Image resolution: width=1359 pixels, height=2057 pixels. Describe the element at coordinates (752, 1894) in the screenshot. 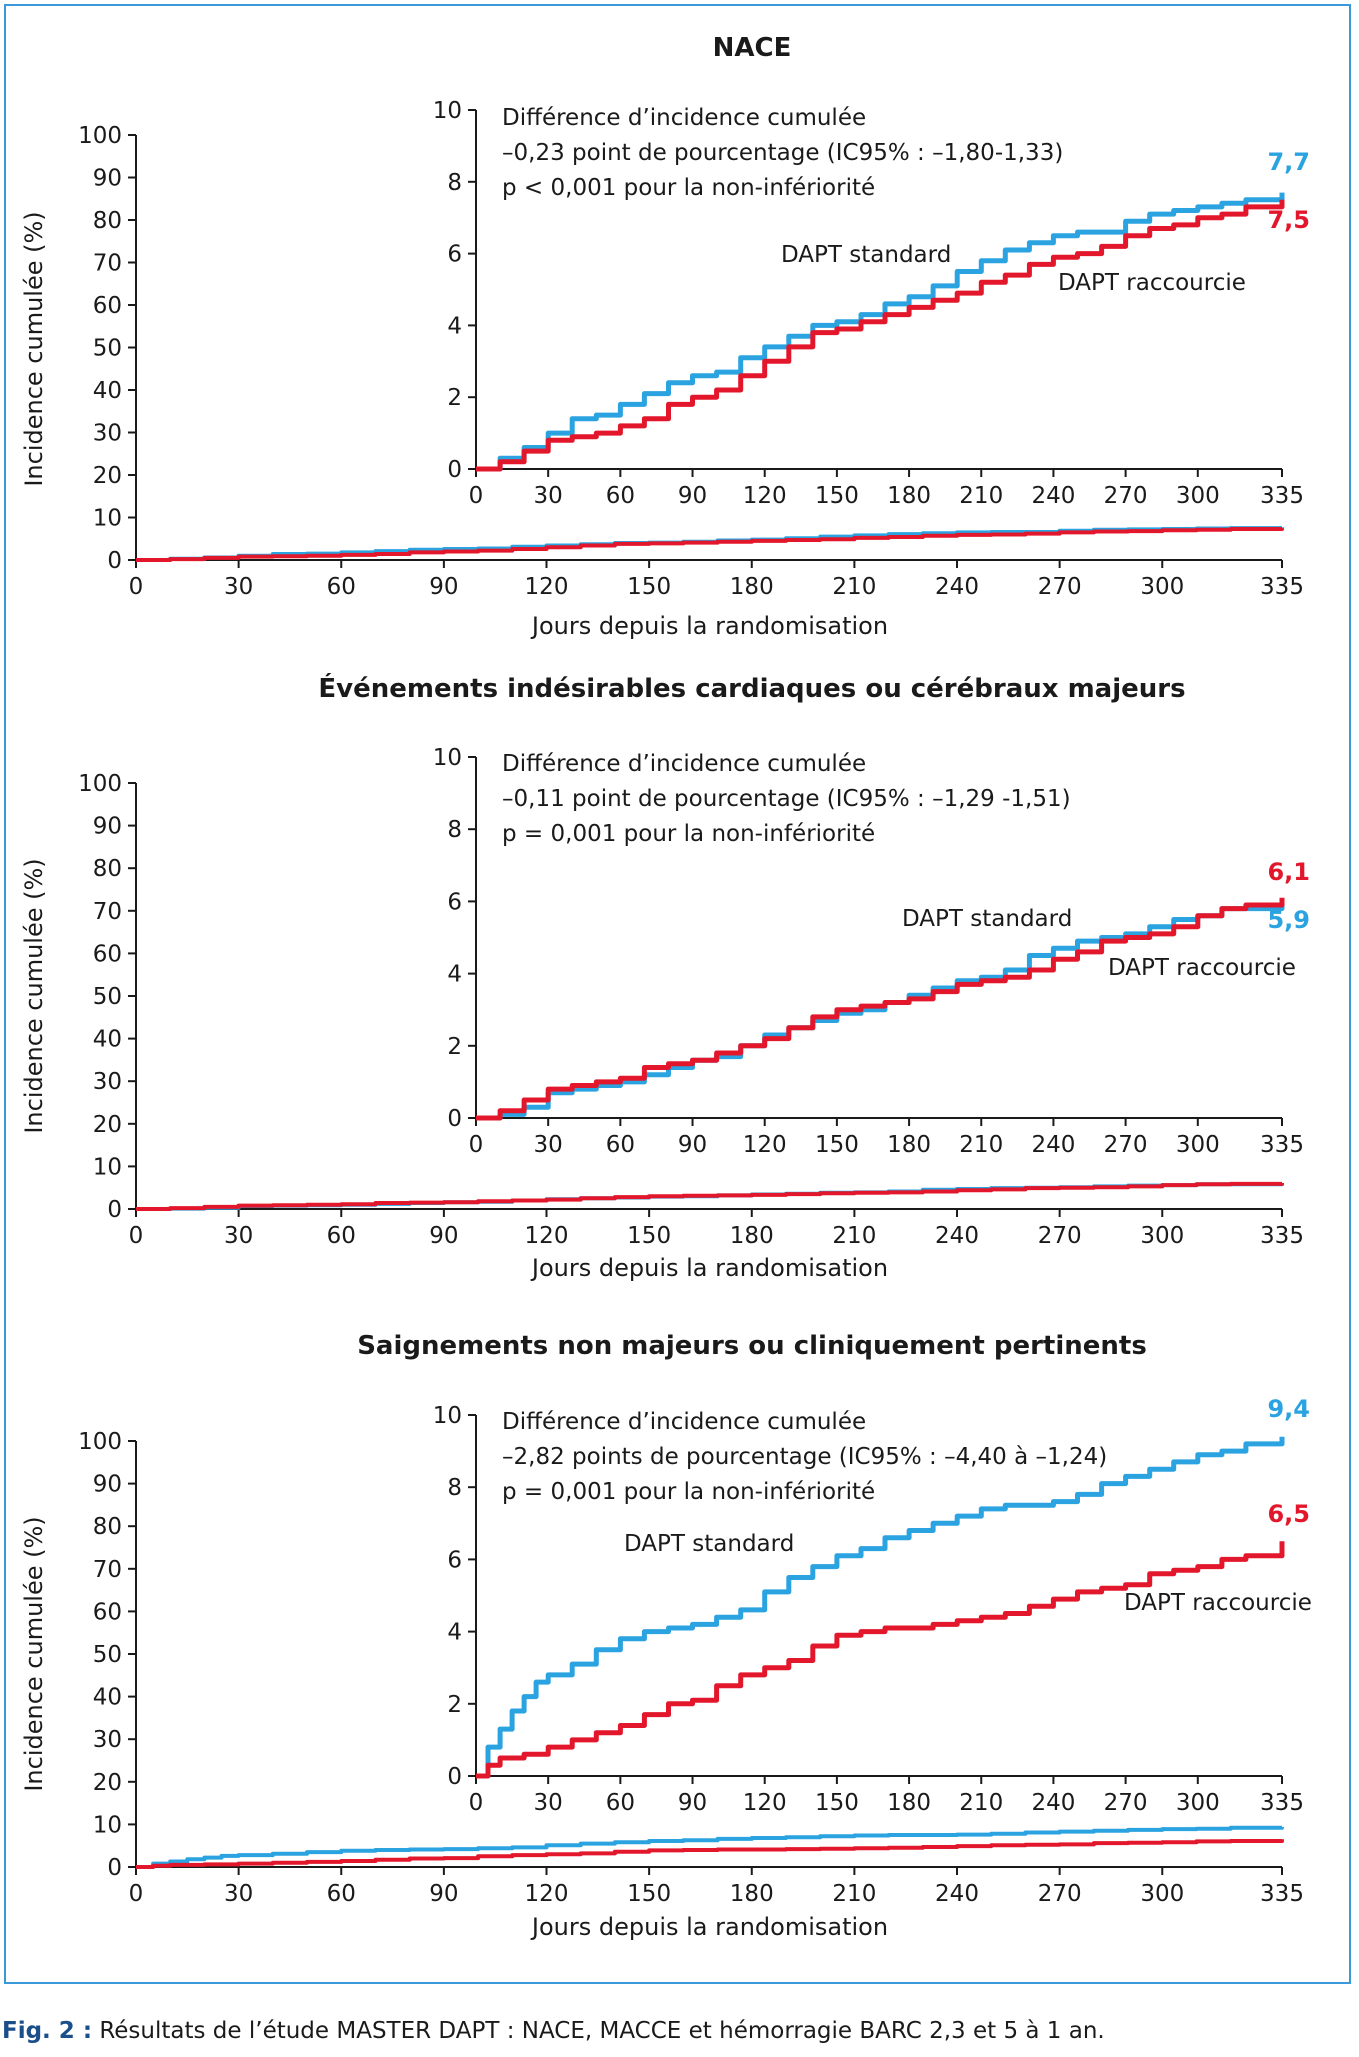

I see `x-tick-label: 180` at that location.